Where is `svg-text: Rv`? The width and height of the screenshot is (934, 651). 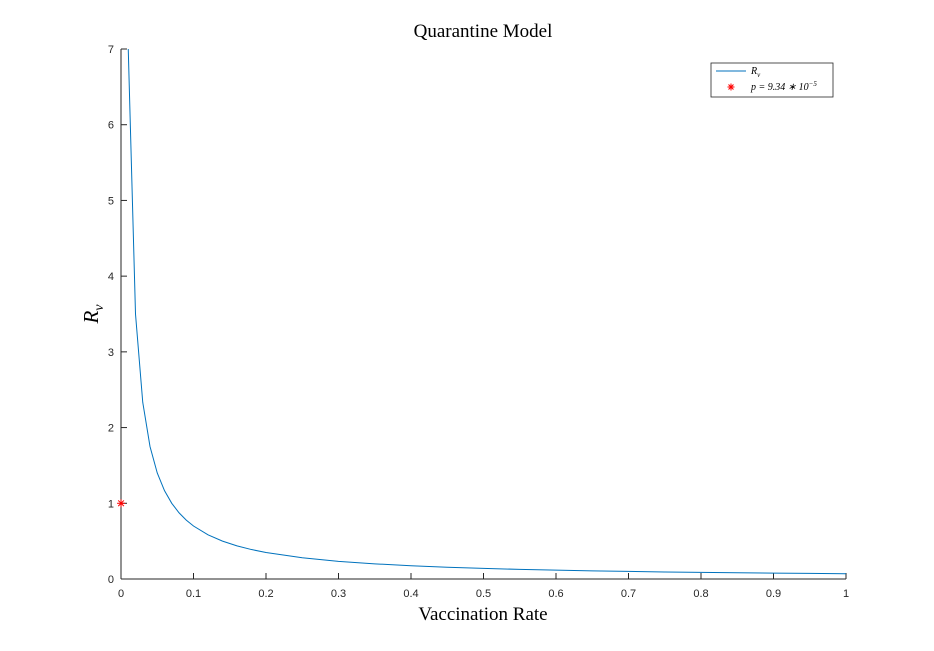
svg-text: Rv is located at coordinates (93, 314).